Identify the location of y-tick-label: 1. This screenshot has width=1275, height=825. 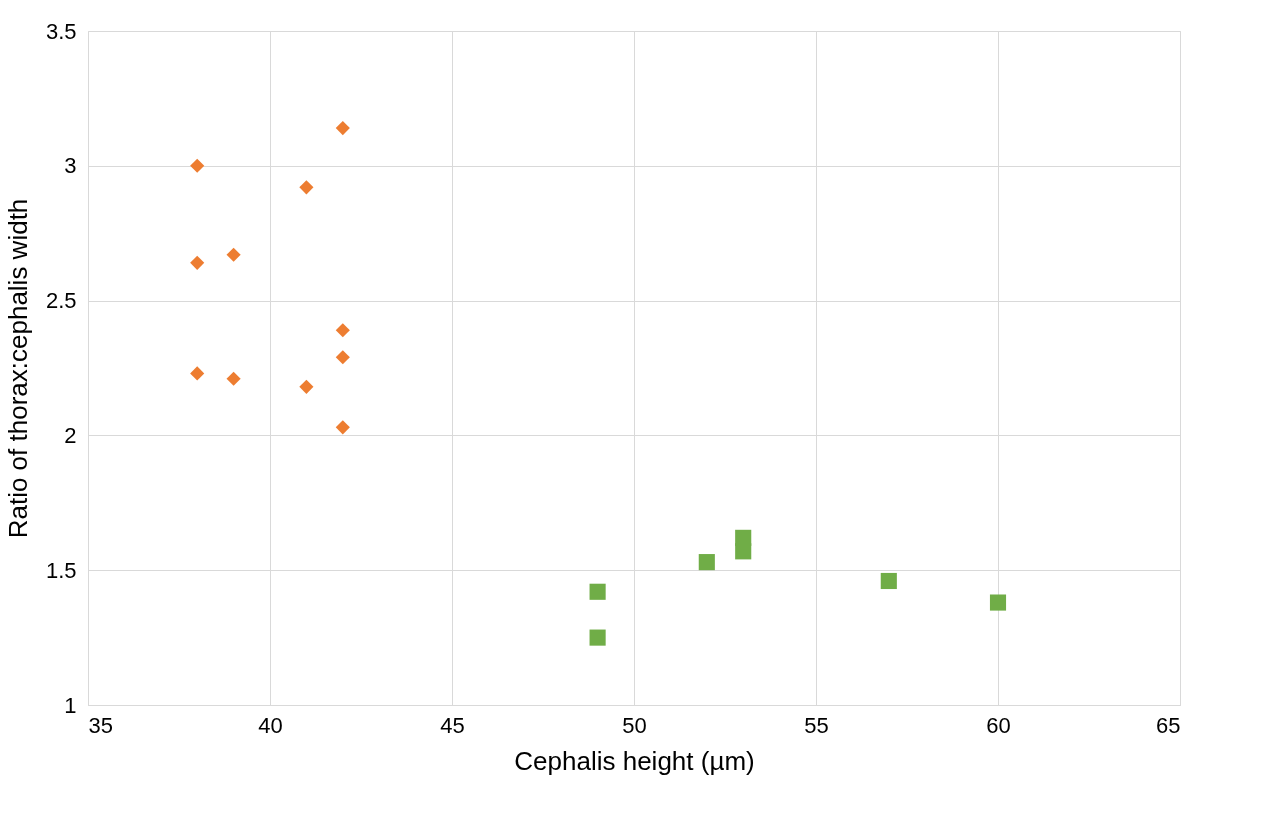
(70, 705).